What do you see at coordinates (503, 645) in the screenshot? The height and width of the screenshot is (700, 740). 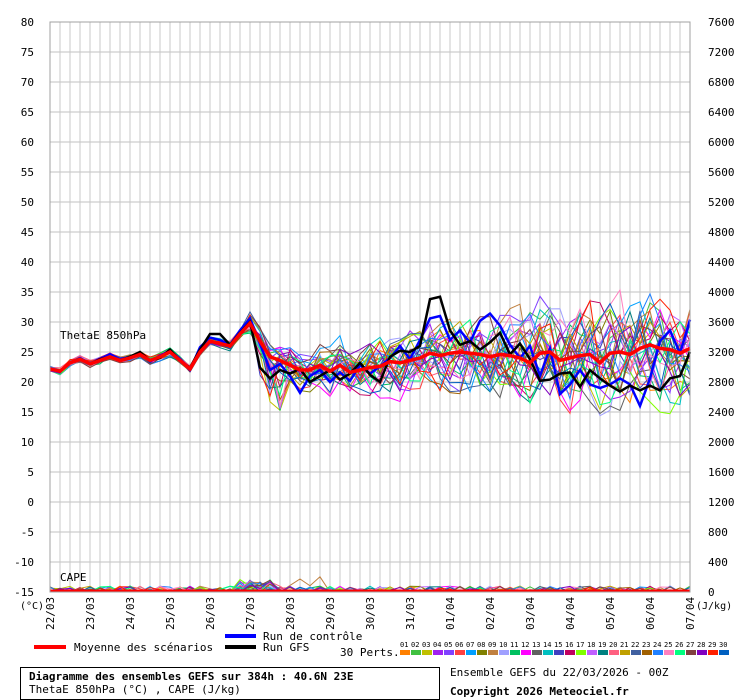 I see `perturbation-id: 10` at bounding box center [503, 645].